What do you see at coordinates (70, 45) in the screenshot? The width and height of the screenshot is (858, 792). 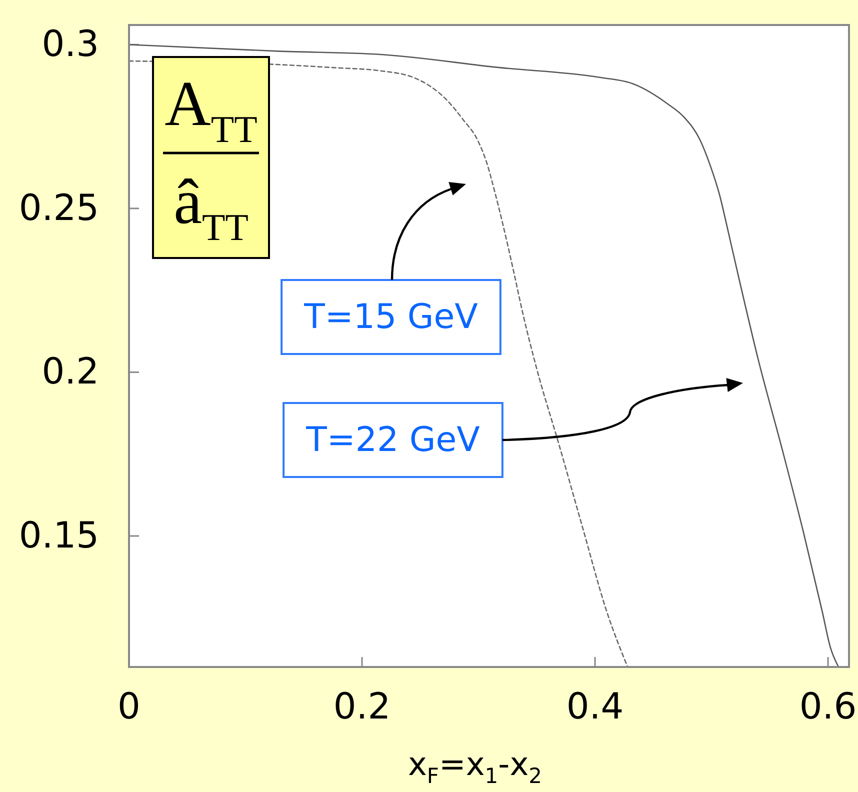 I see `y-tick-label: 0.3` at bounding box center [70, 45].